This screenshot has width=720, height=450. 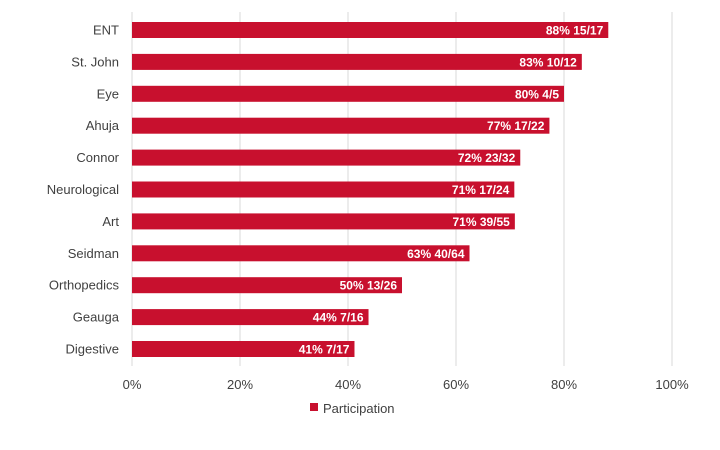 What do you see at coordinates (324, 350) in the screenshot?
I see `data-label: 41% 7/17` at bounding box center [324, 350].